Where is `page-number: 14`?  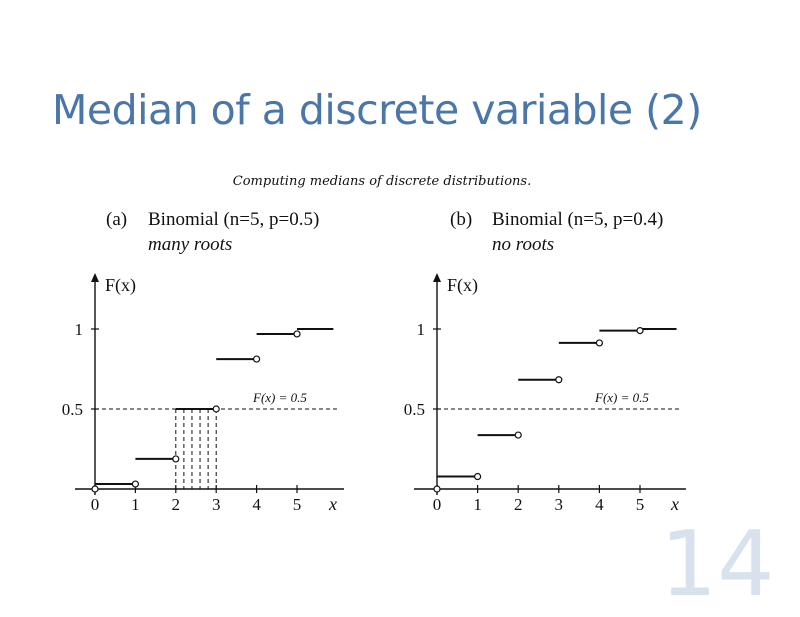 page-number: 14 is located at coordinates (717, 564).